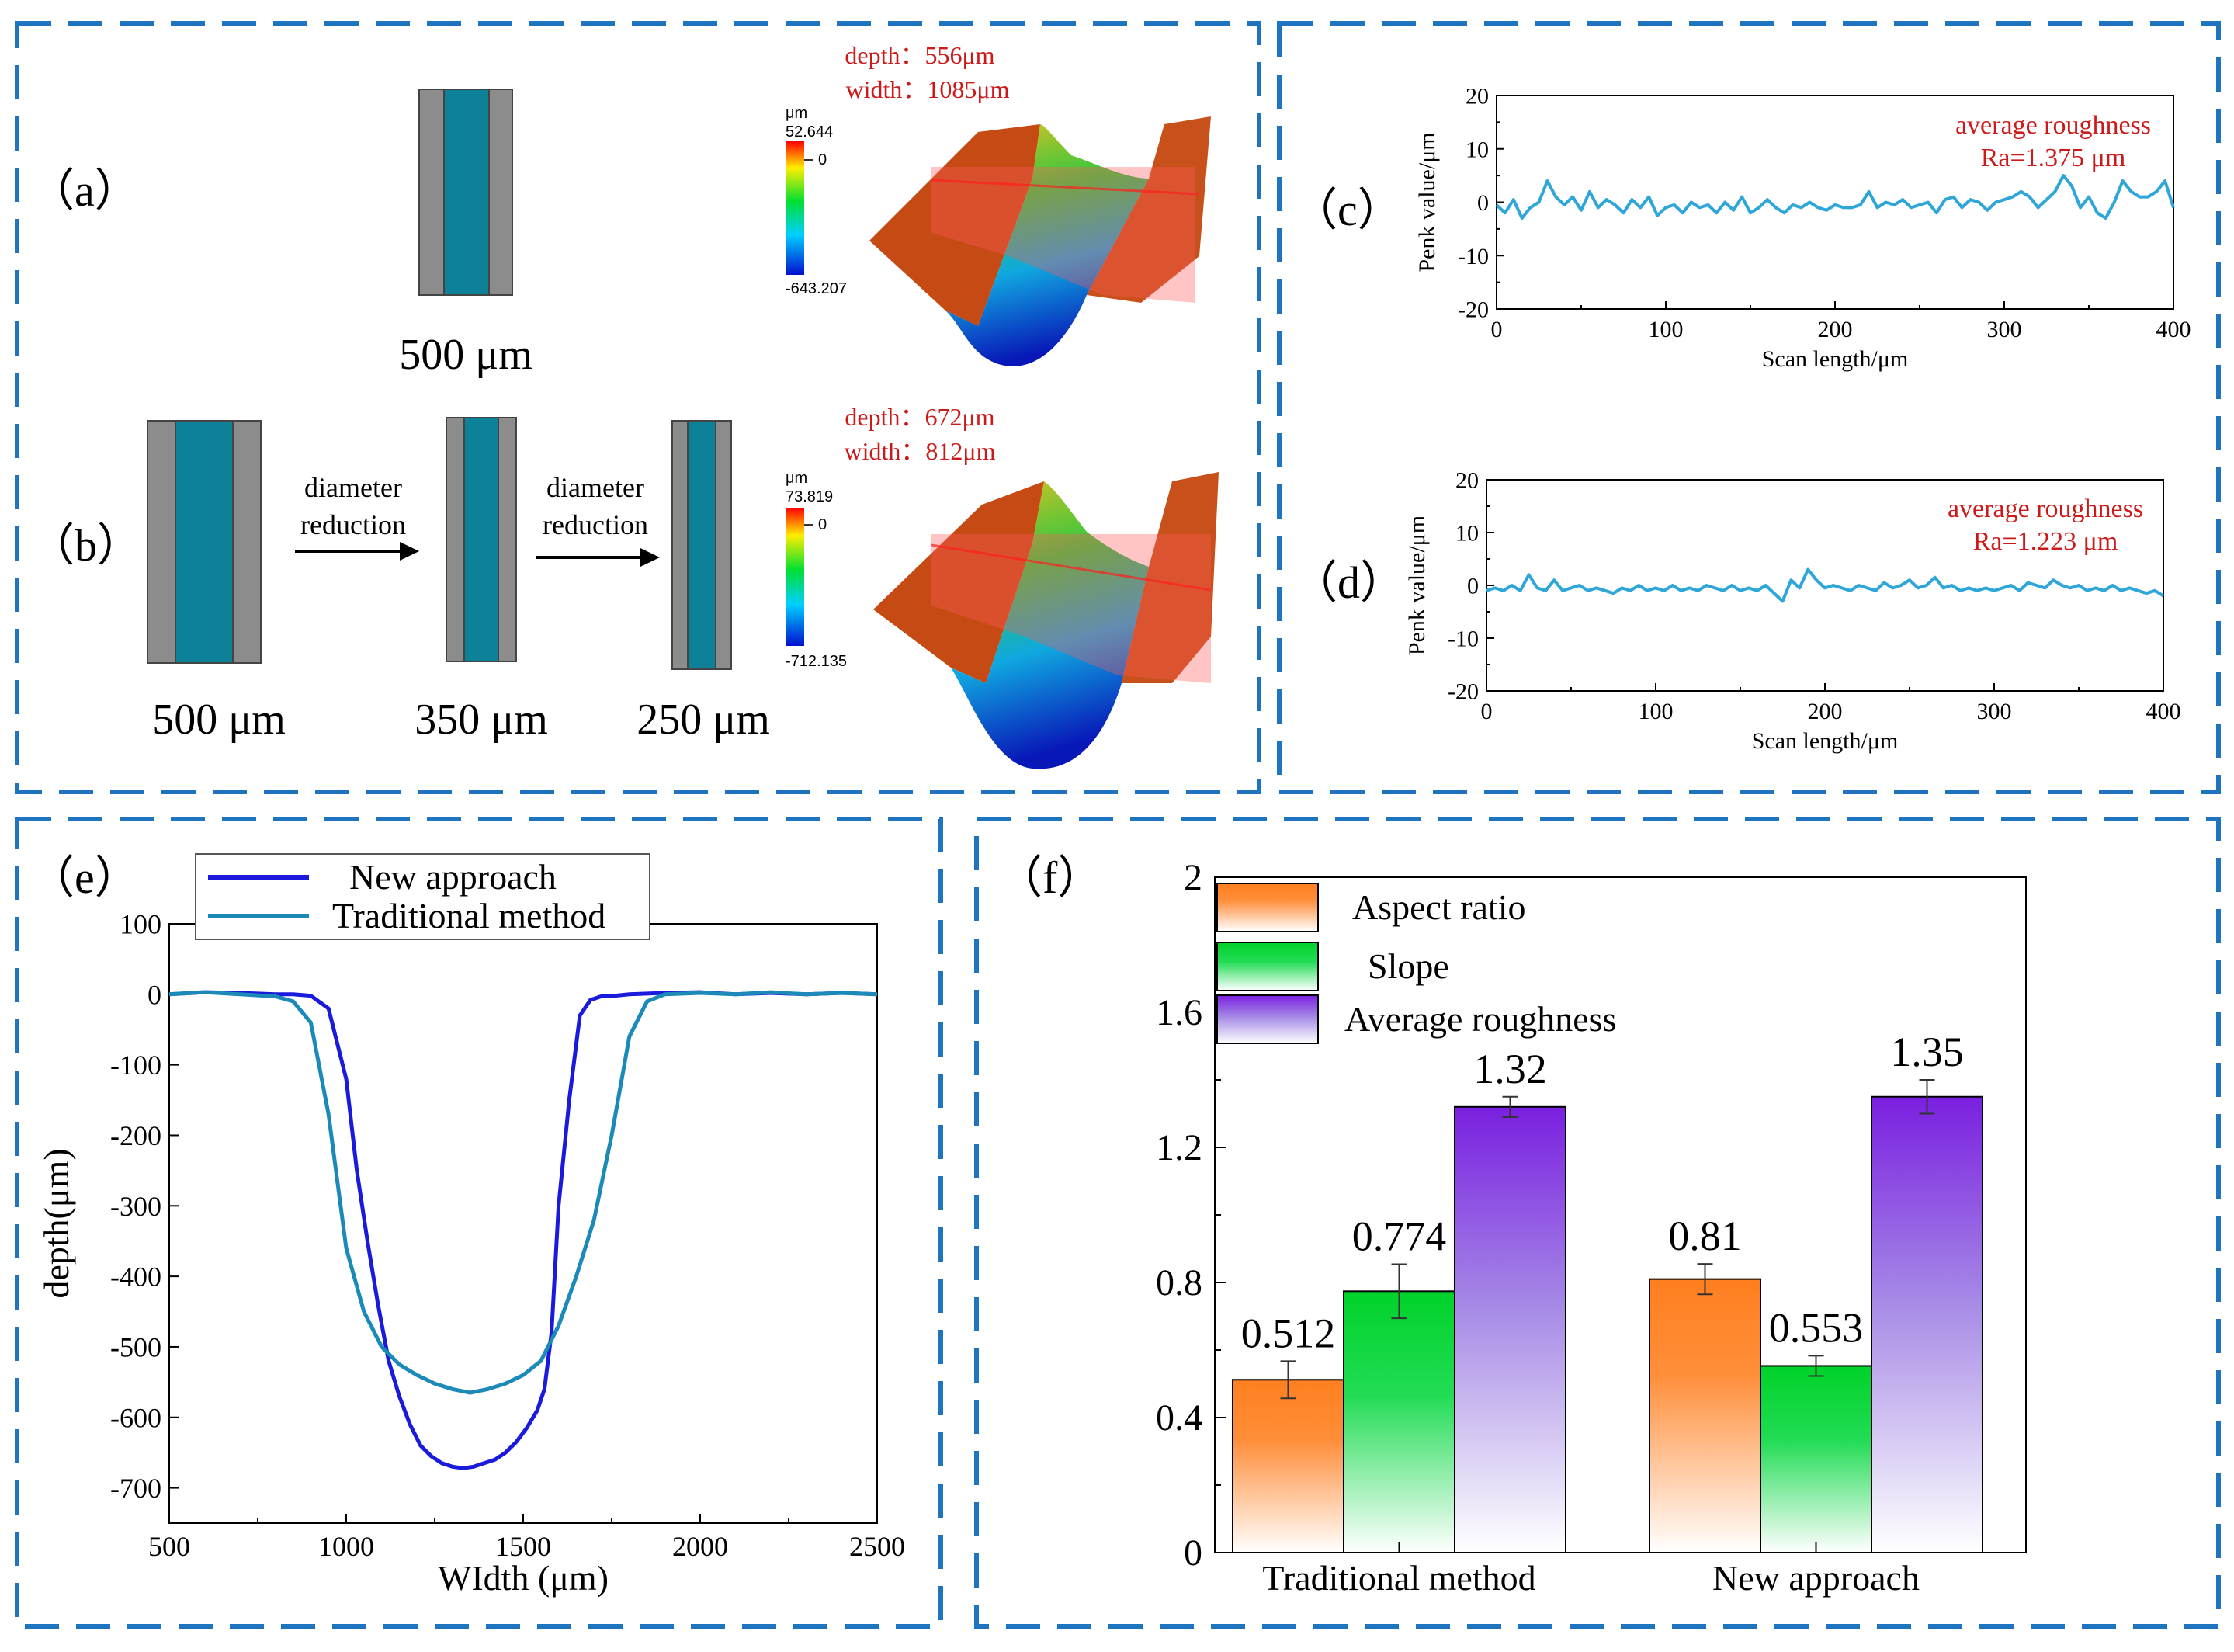  What do you see at coordinates (1825, 585) in the screenshot?
I see `series-line-roughness-profile-d` at bounding box center [1825, 585].